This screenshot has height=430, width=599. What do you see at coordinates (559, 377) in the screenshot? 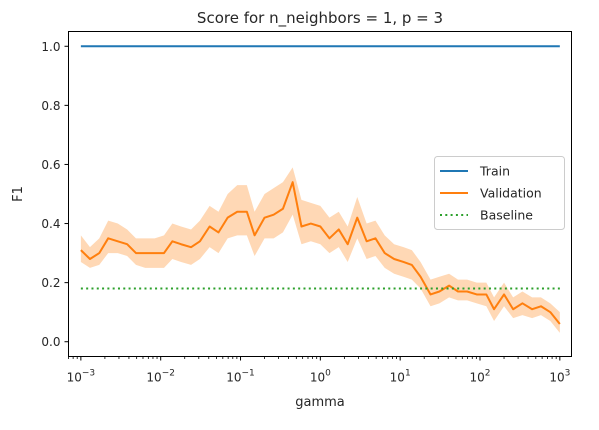
I see `x-tick-label: 10³` at bounding box center [559, 377].